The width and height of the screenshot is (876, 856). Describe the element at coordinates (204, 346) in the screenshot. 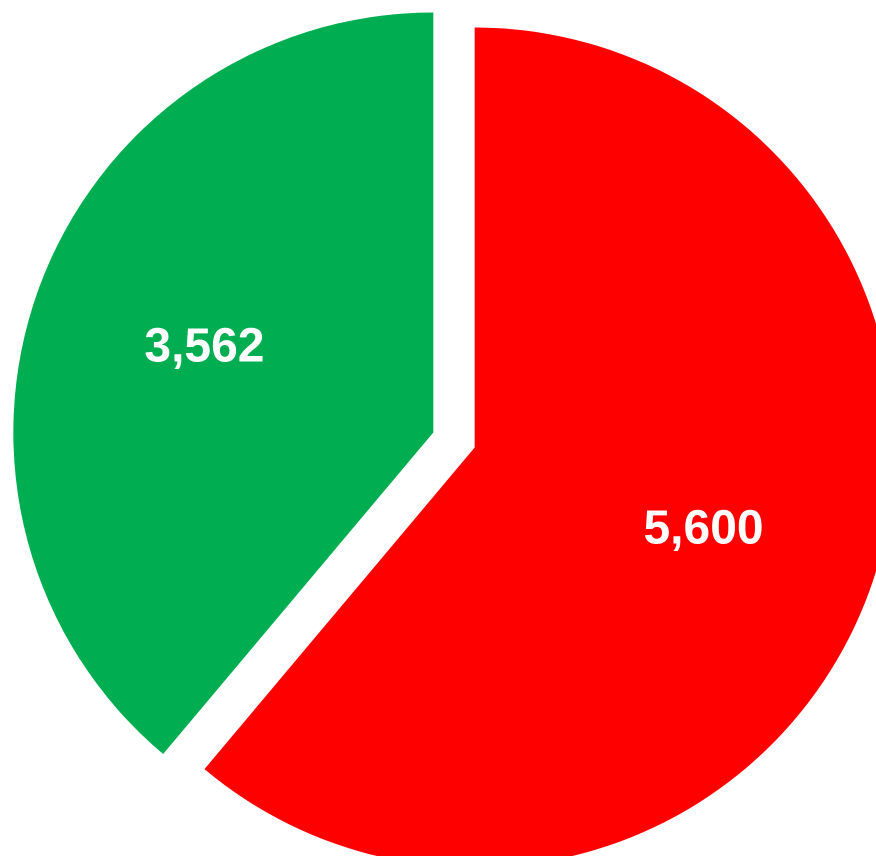

I see `pie-slice-label-1: 3,562` at that location.